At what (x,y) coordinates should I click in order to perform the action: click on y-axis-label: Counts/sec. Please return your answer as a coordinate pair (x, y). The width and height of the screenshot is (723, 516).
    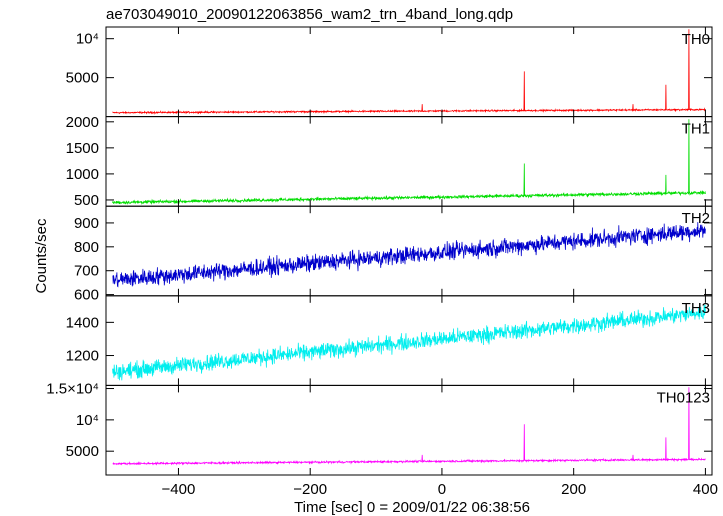
    Looking at the image, I should click on (41, 256).